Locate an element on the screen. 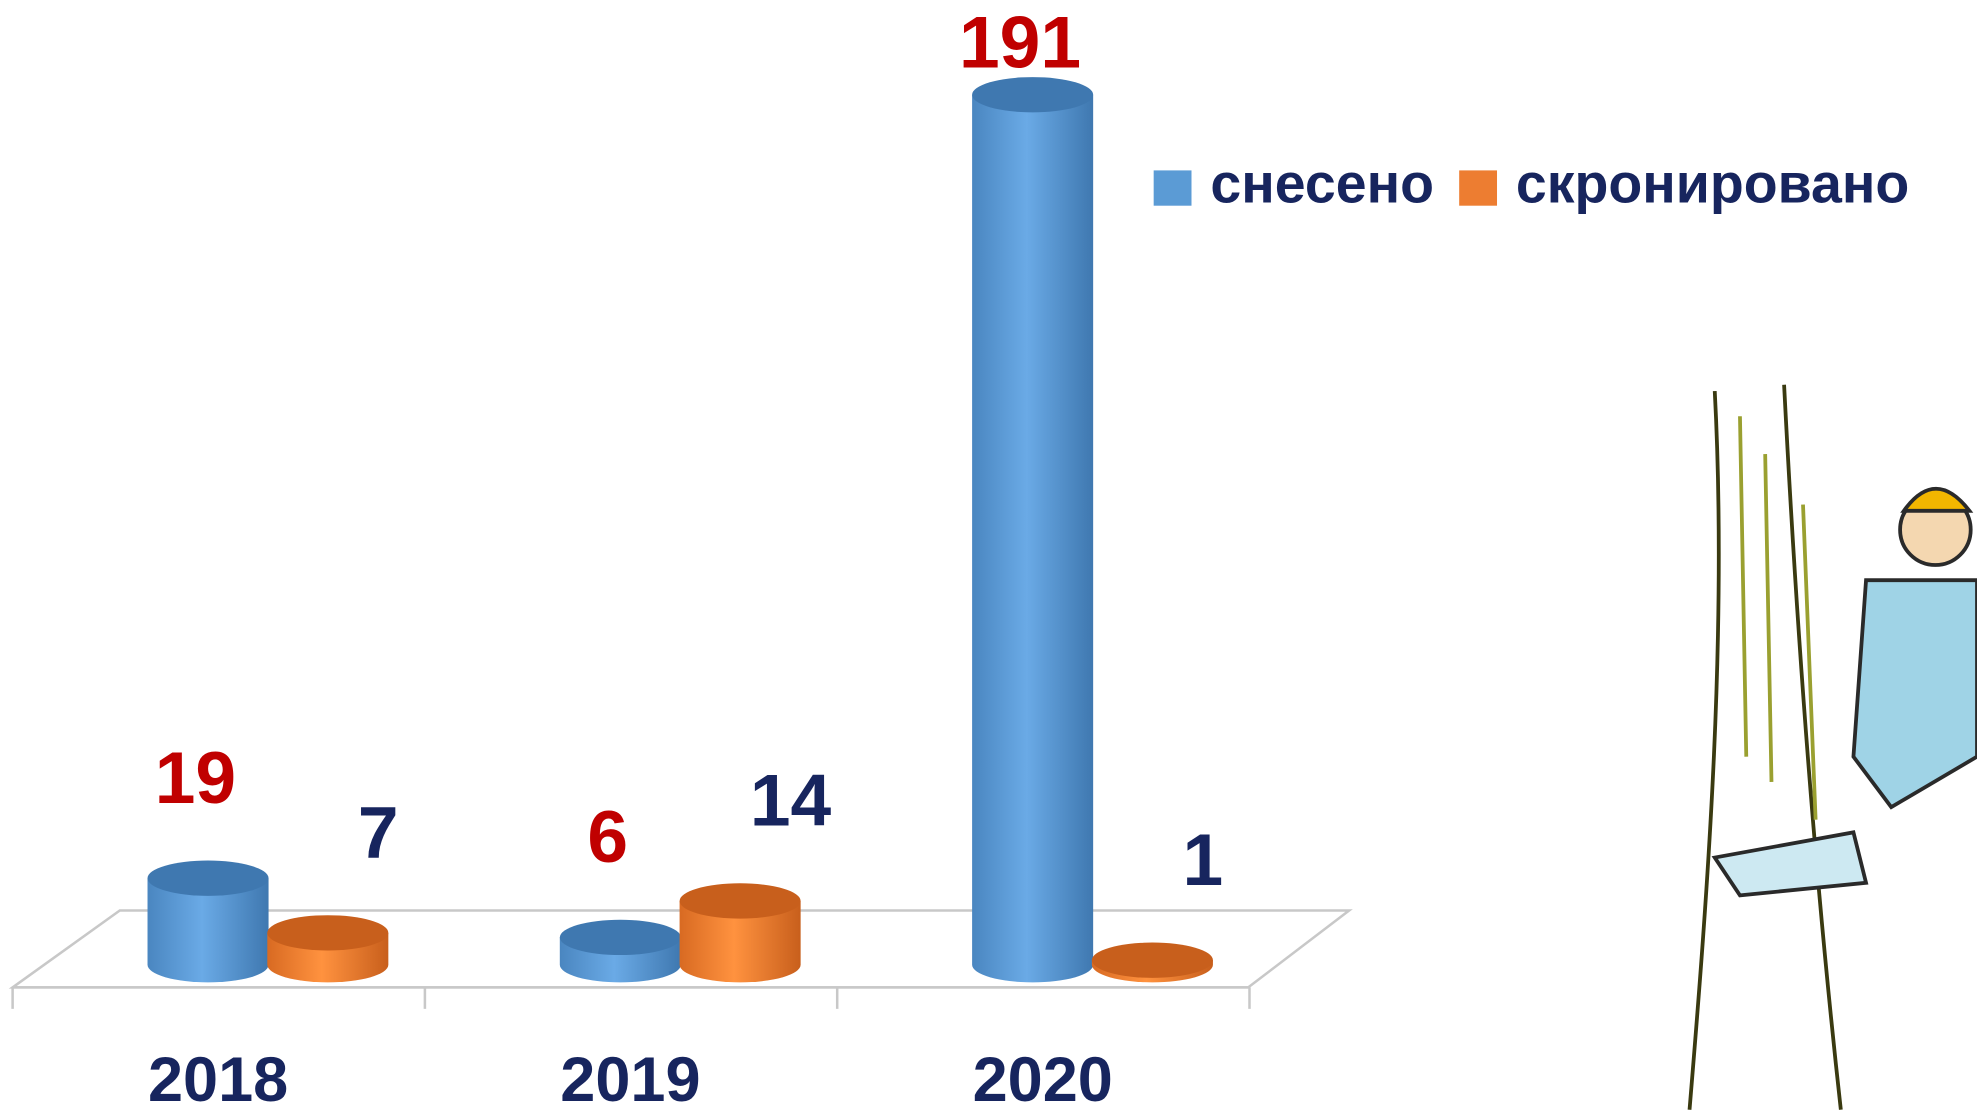 This screenshot has height=1120, width=1977. x-tick-label: 2020 is located at coordinates (1043, 1080).